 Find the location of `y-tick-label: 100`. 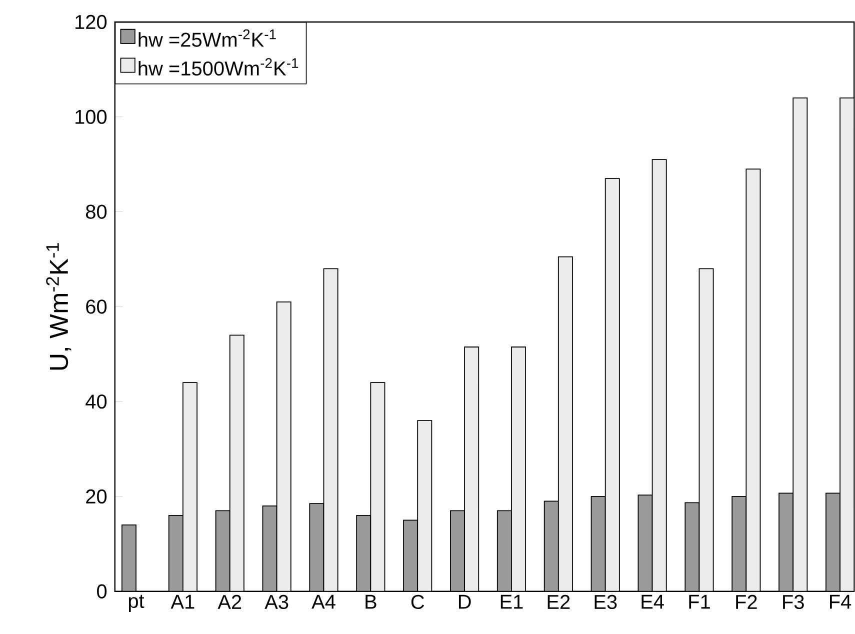

y-tick-label: 100 is located at coordinates (91, 117).